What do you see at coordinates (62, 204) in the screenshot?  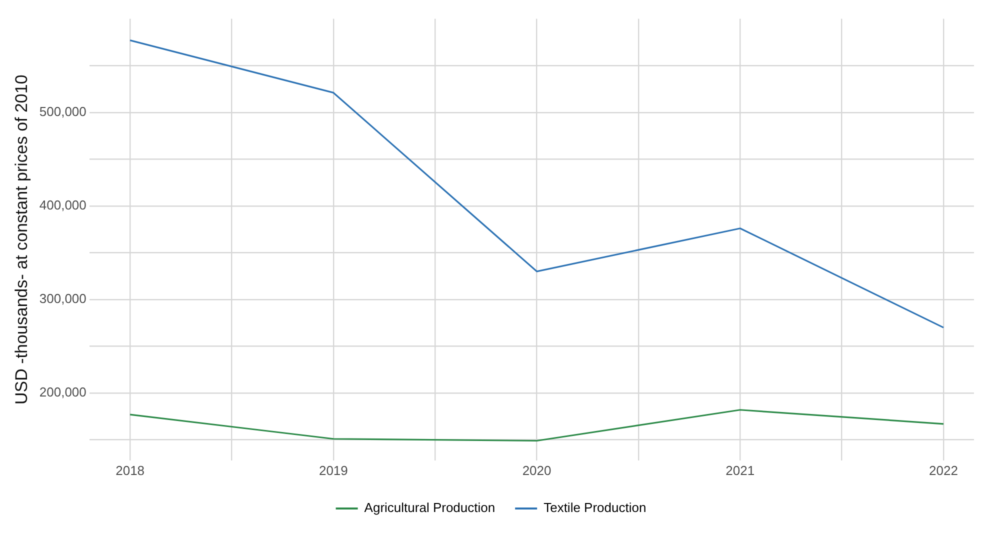 I see `y-tick-label: 400,000` at bounding box center [62, 204].